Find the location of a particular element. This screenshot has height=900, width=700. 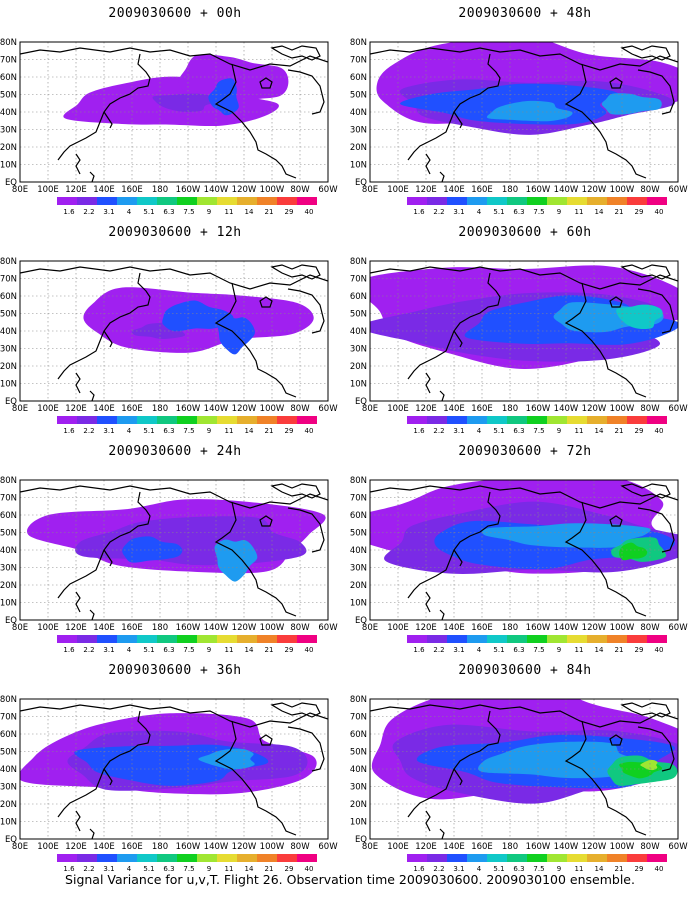

colorbar-tick-label: 7.5 is located at coordinates (538, 869).